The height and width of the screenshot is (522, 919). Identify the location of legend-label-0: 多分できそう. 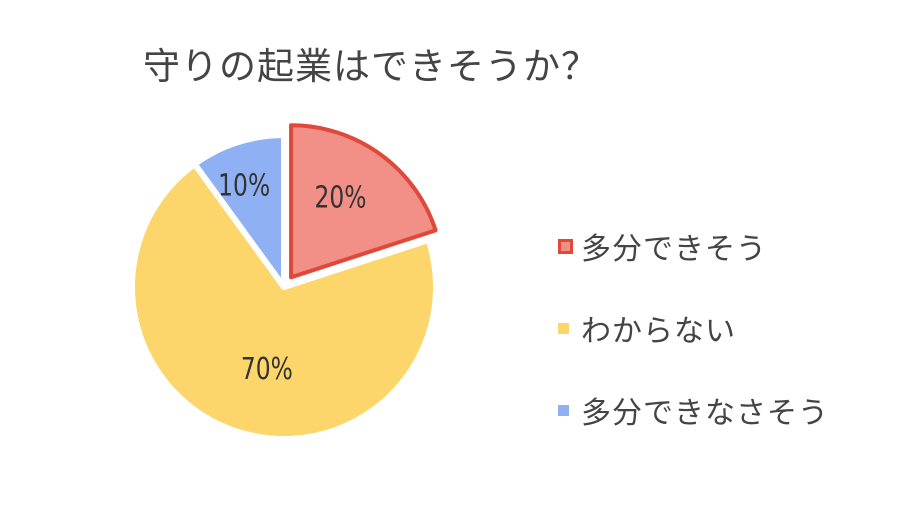
(674, 249).